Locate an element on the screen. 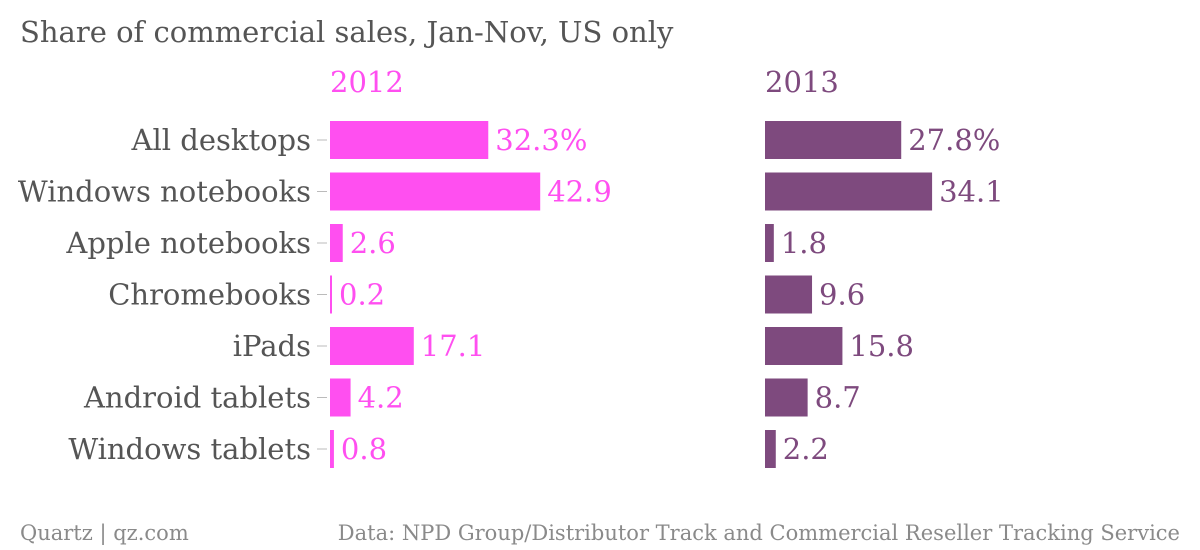  data-label: 9.6 is located at coordinates (842, 295).